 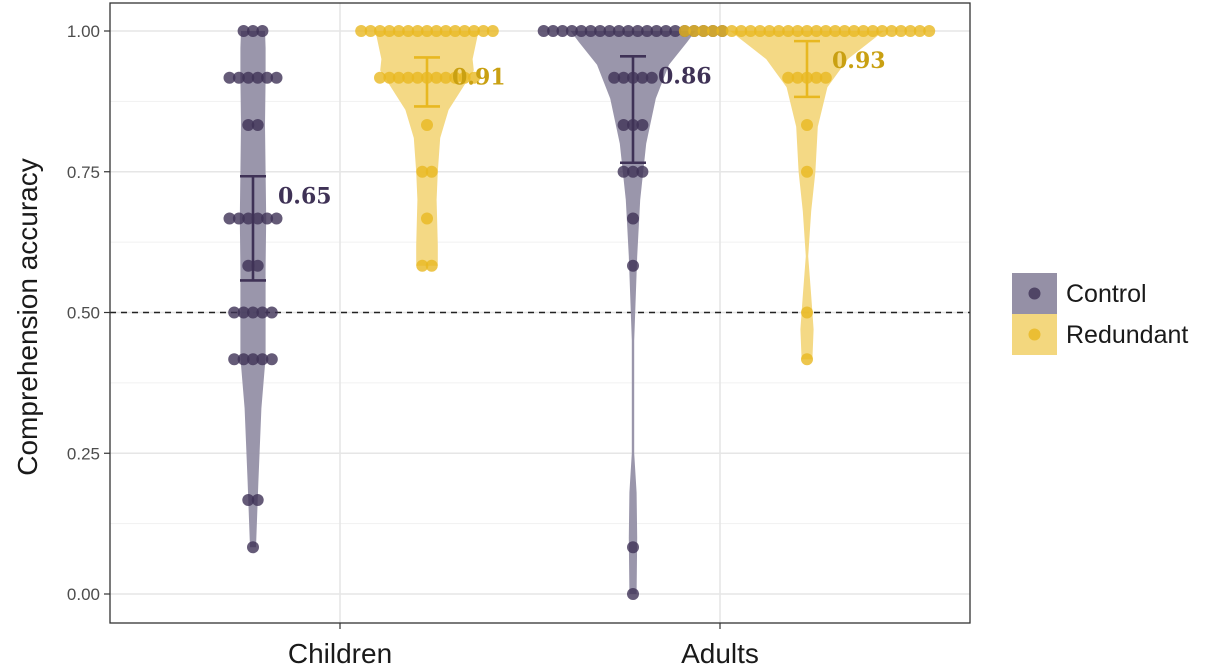 I want to click on y-axis-title: Comprehension accuracy, so click(x=27, y=317).